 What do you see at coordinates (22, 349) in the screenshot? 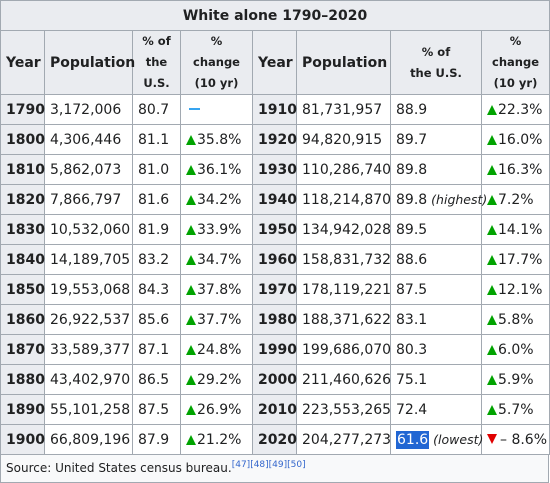
I see `year-cell: 1870` at bounding box center [22, 349].